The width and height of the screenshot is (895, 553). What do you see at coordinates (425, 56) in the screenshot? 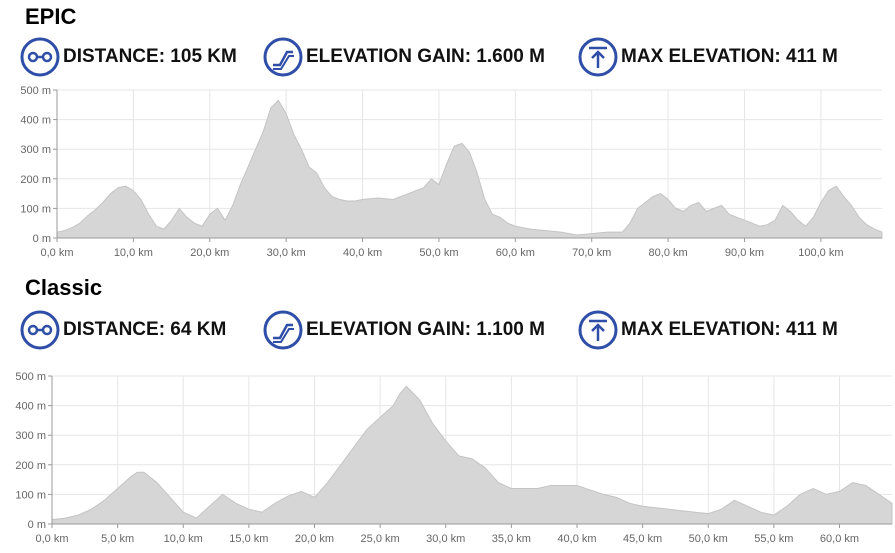
I see `epic-elevation-gain-text: ELEVATION GAIN: 1.600 M` at bounding box center [425, 56].